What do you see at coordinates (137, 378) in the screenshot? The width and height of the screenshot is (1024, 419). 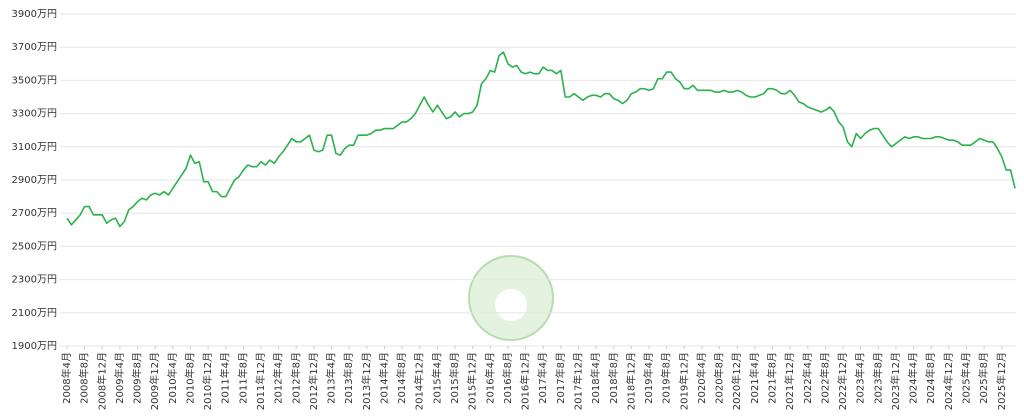 I see `x-tick-label: 2009年8月` at bounding box center [137, 378].